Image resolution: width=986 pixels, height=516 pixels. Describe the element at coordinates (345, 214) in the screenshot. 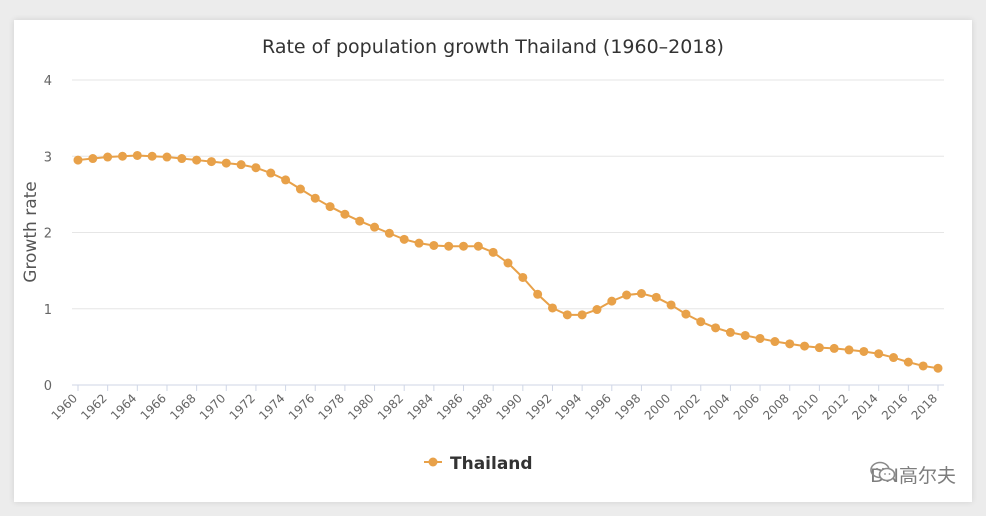

I see `data-point-1978` at that location.